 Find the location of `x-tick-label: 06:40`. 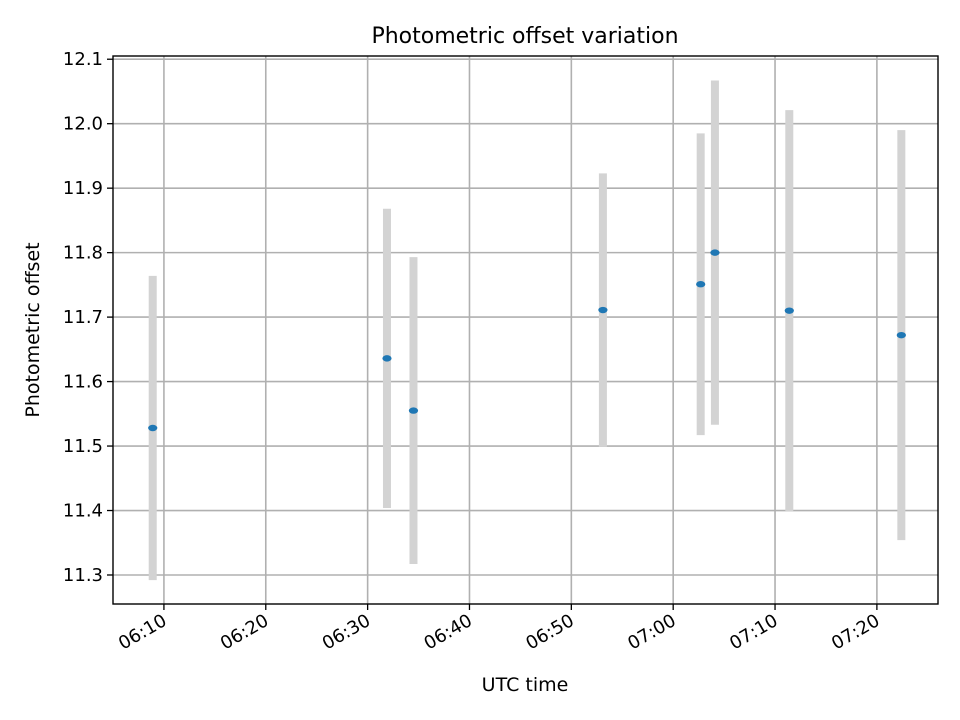

x-tick-label: 06:40 is located at coordinates (448, 632).